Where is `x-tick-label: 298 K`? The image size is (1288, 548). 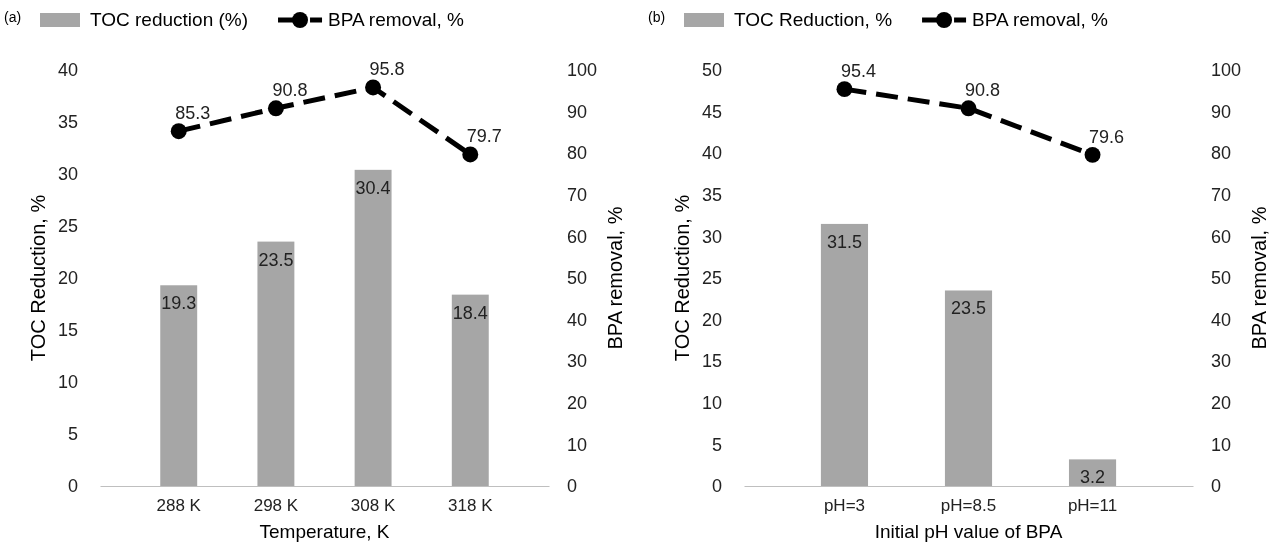
x-tick-label: 298 K is located at coordinates (276, 506).